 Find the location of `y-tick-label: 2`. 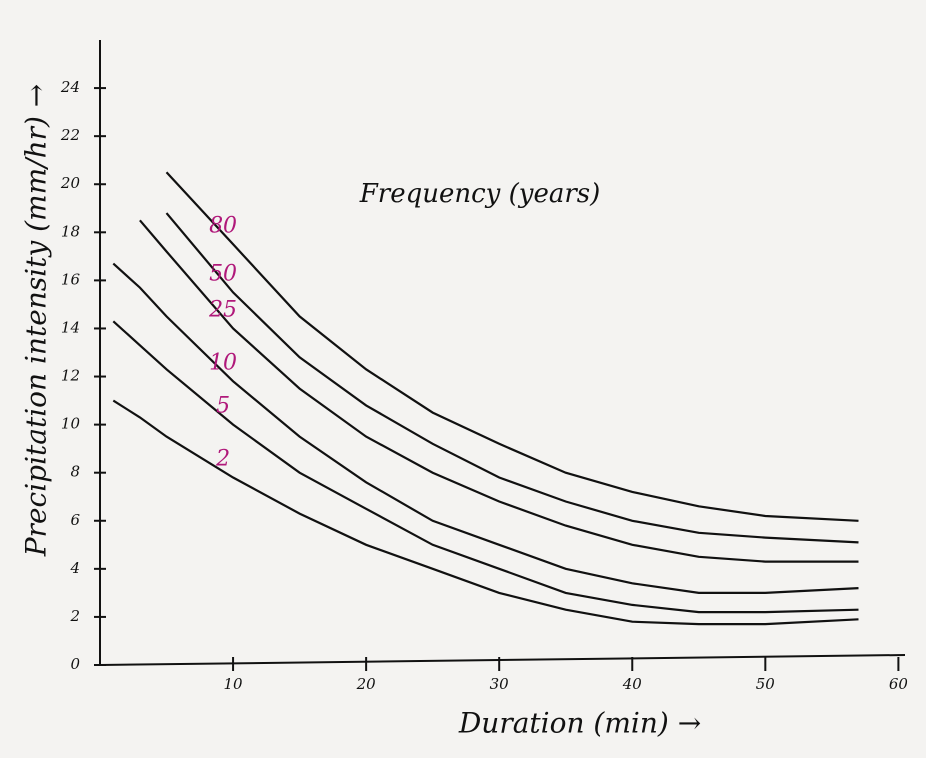

y-tick-label: 2 is located at coordinates (74, 616).